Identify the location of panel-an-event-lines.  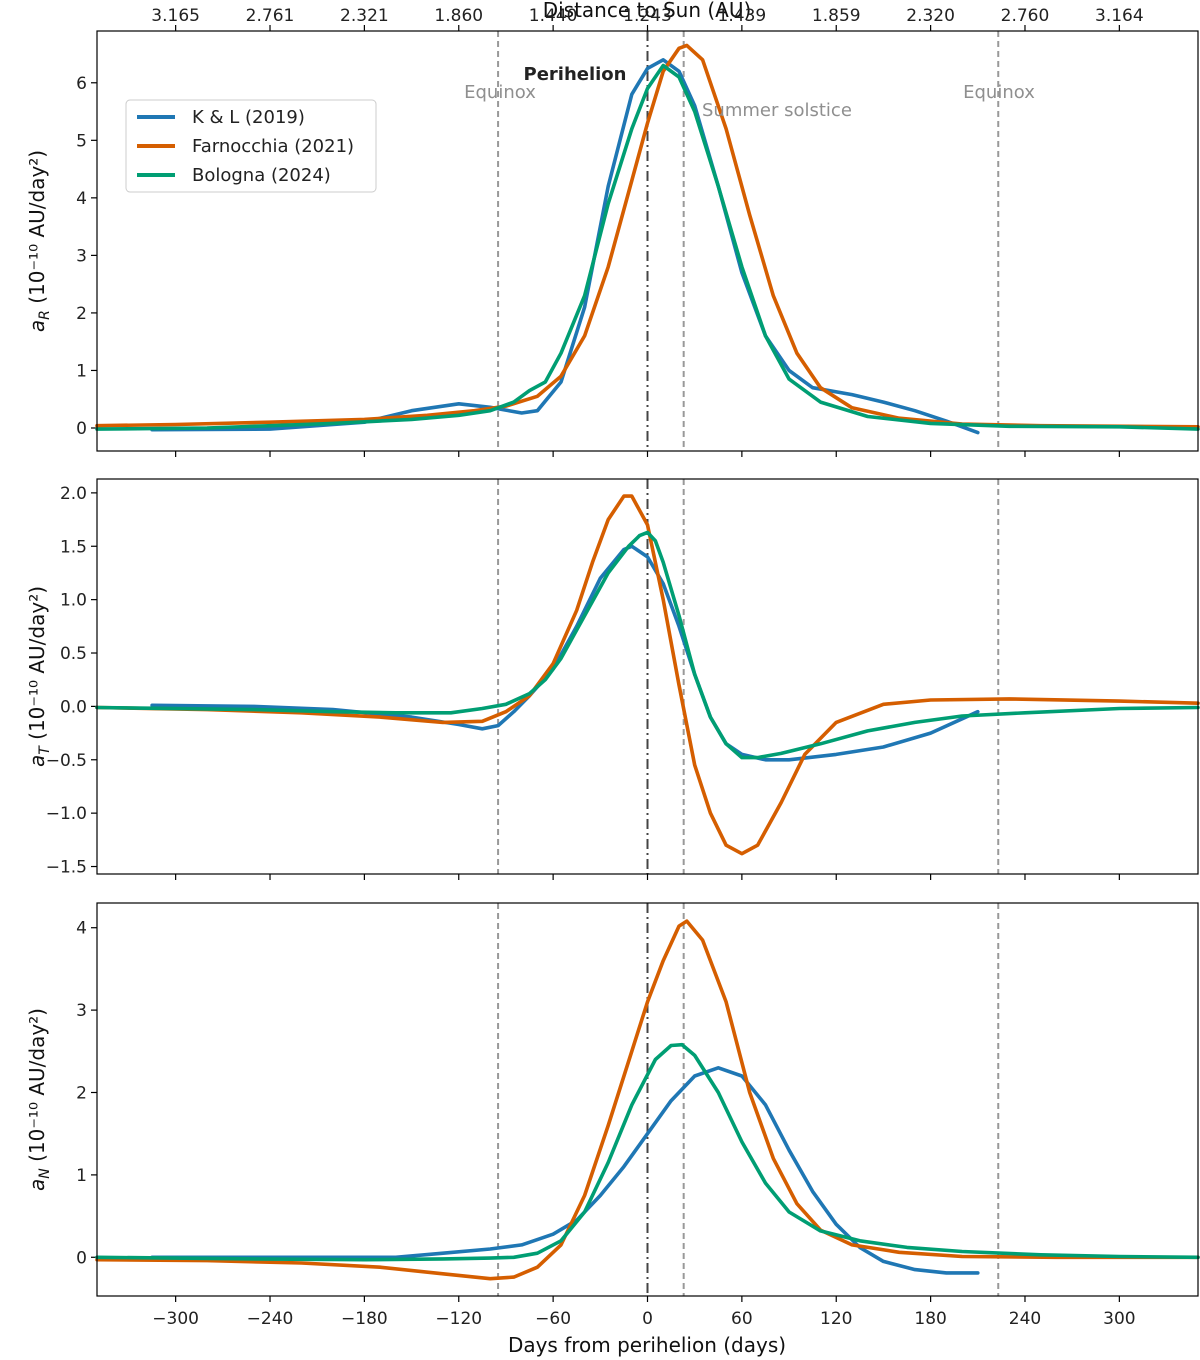
(748, 1099).